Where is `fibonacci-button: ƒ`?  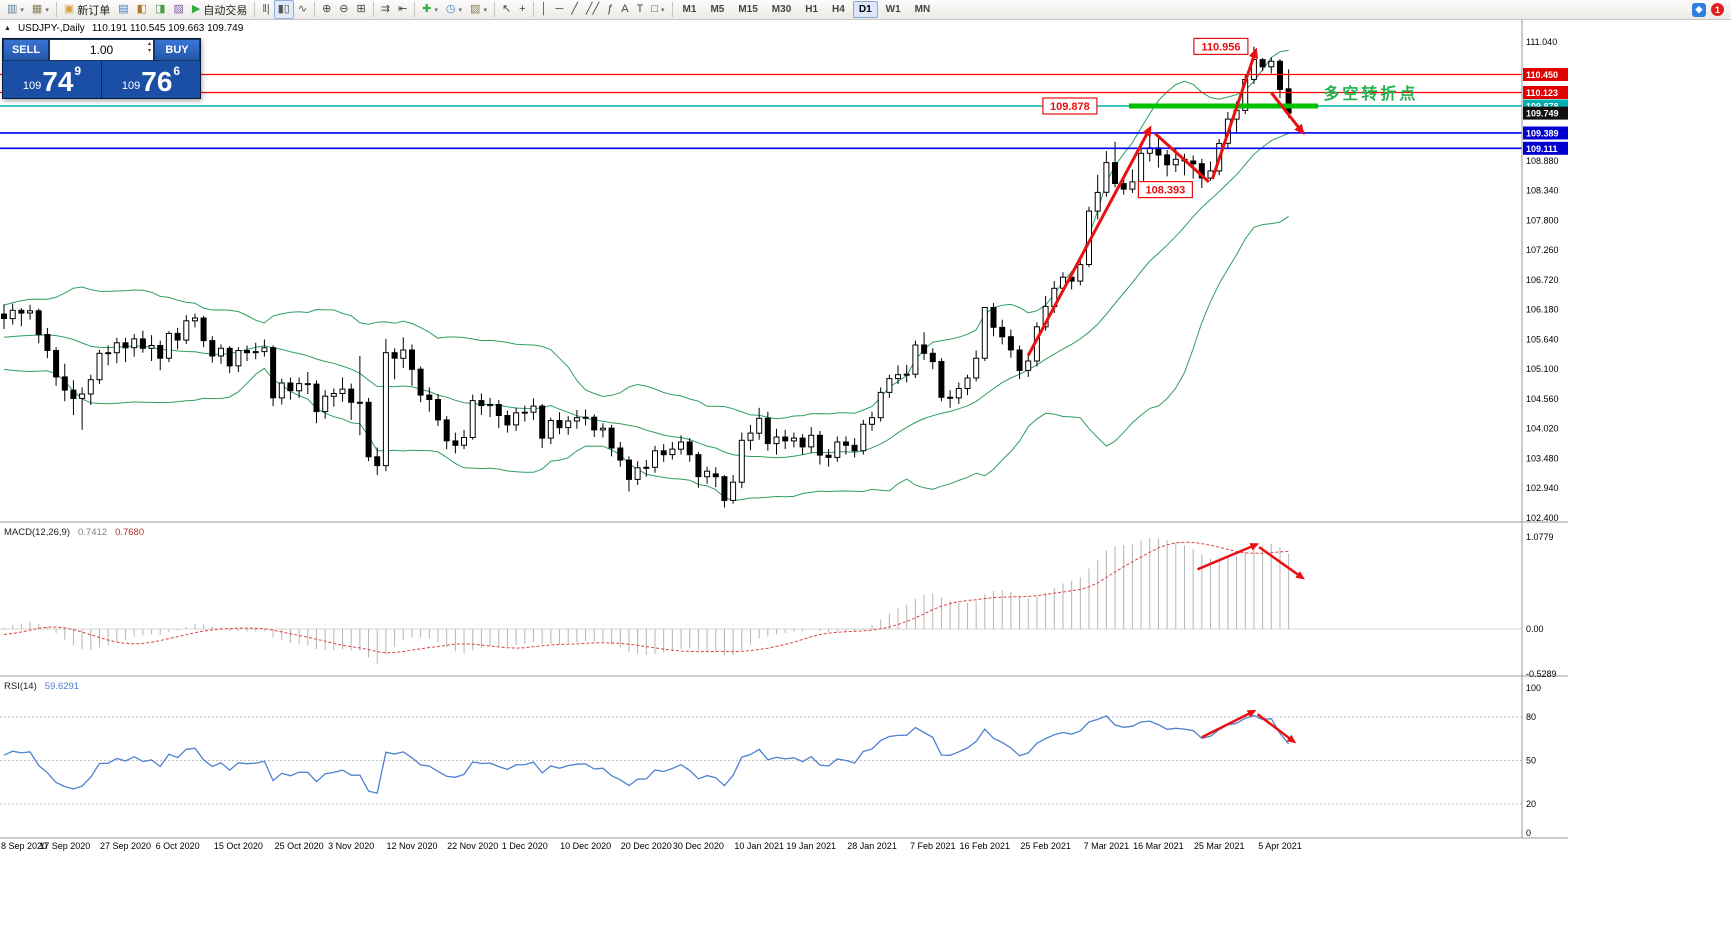 fibonacci-button: ƒ is located at coordinates (610, 9).